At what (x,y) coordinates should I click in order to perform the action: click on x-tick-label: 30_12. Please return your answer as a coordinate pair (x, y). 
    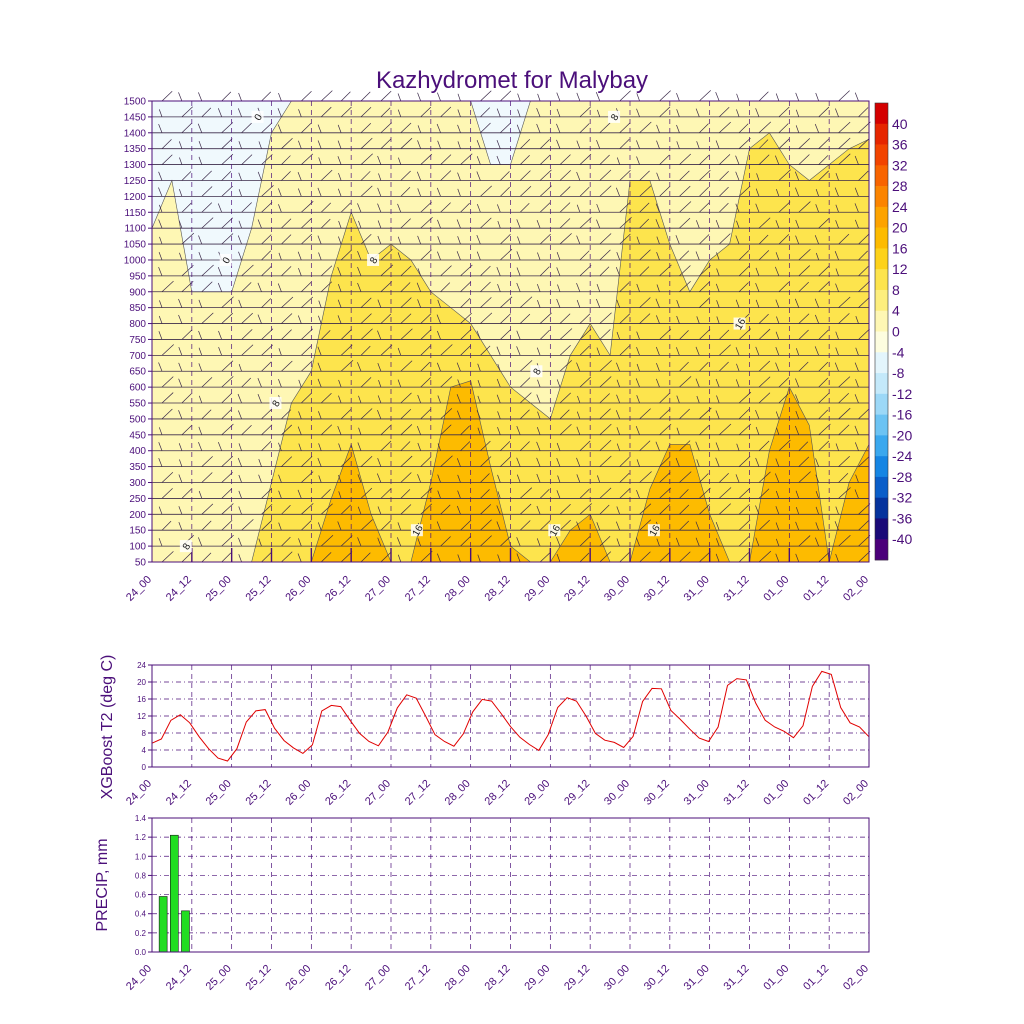
    Looking at the image, I should click on (657, 589).